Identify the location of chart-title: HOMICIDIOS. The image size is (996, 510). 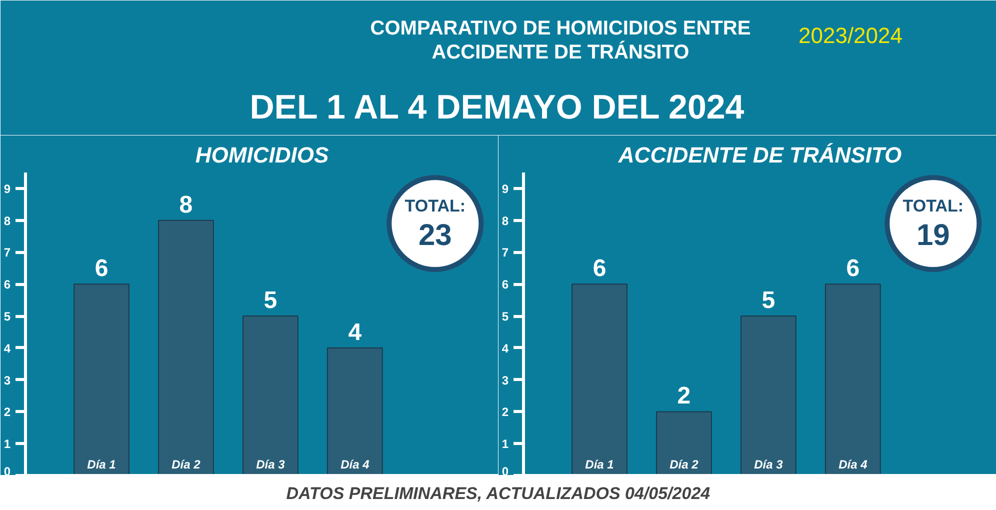
(262, 155).